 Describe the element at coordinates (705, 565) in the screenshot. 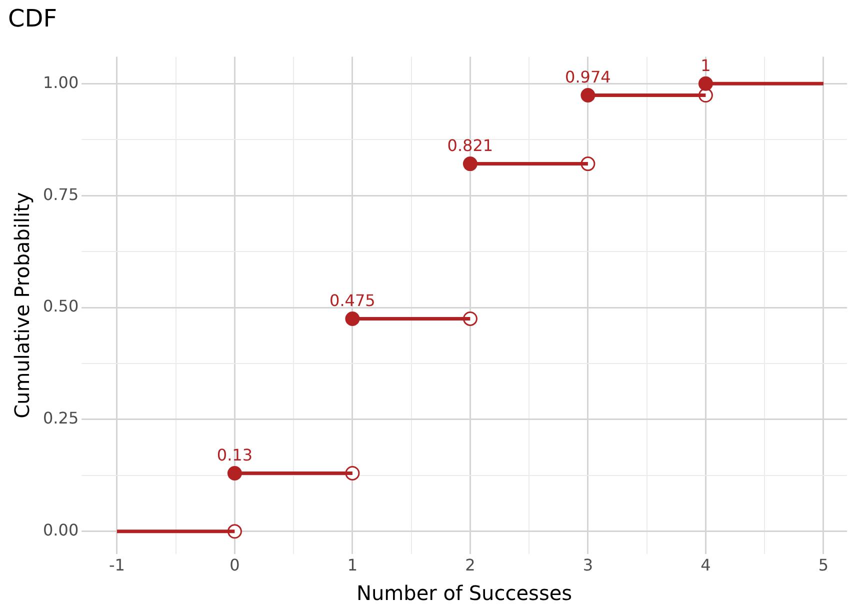

I see `x-tick-label: 4` at that location.